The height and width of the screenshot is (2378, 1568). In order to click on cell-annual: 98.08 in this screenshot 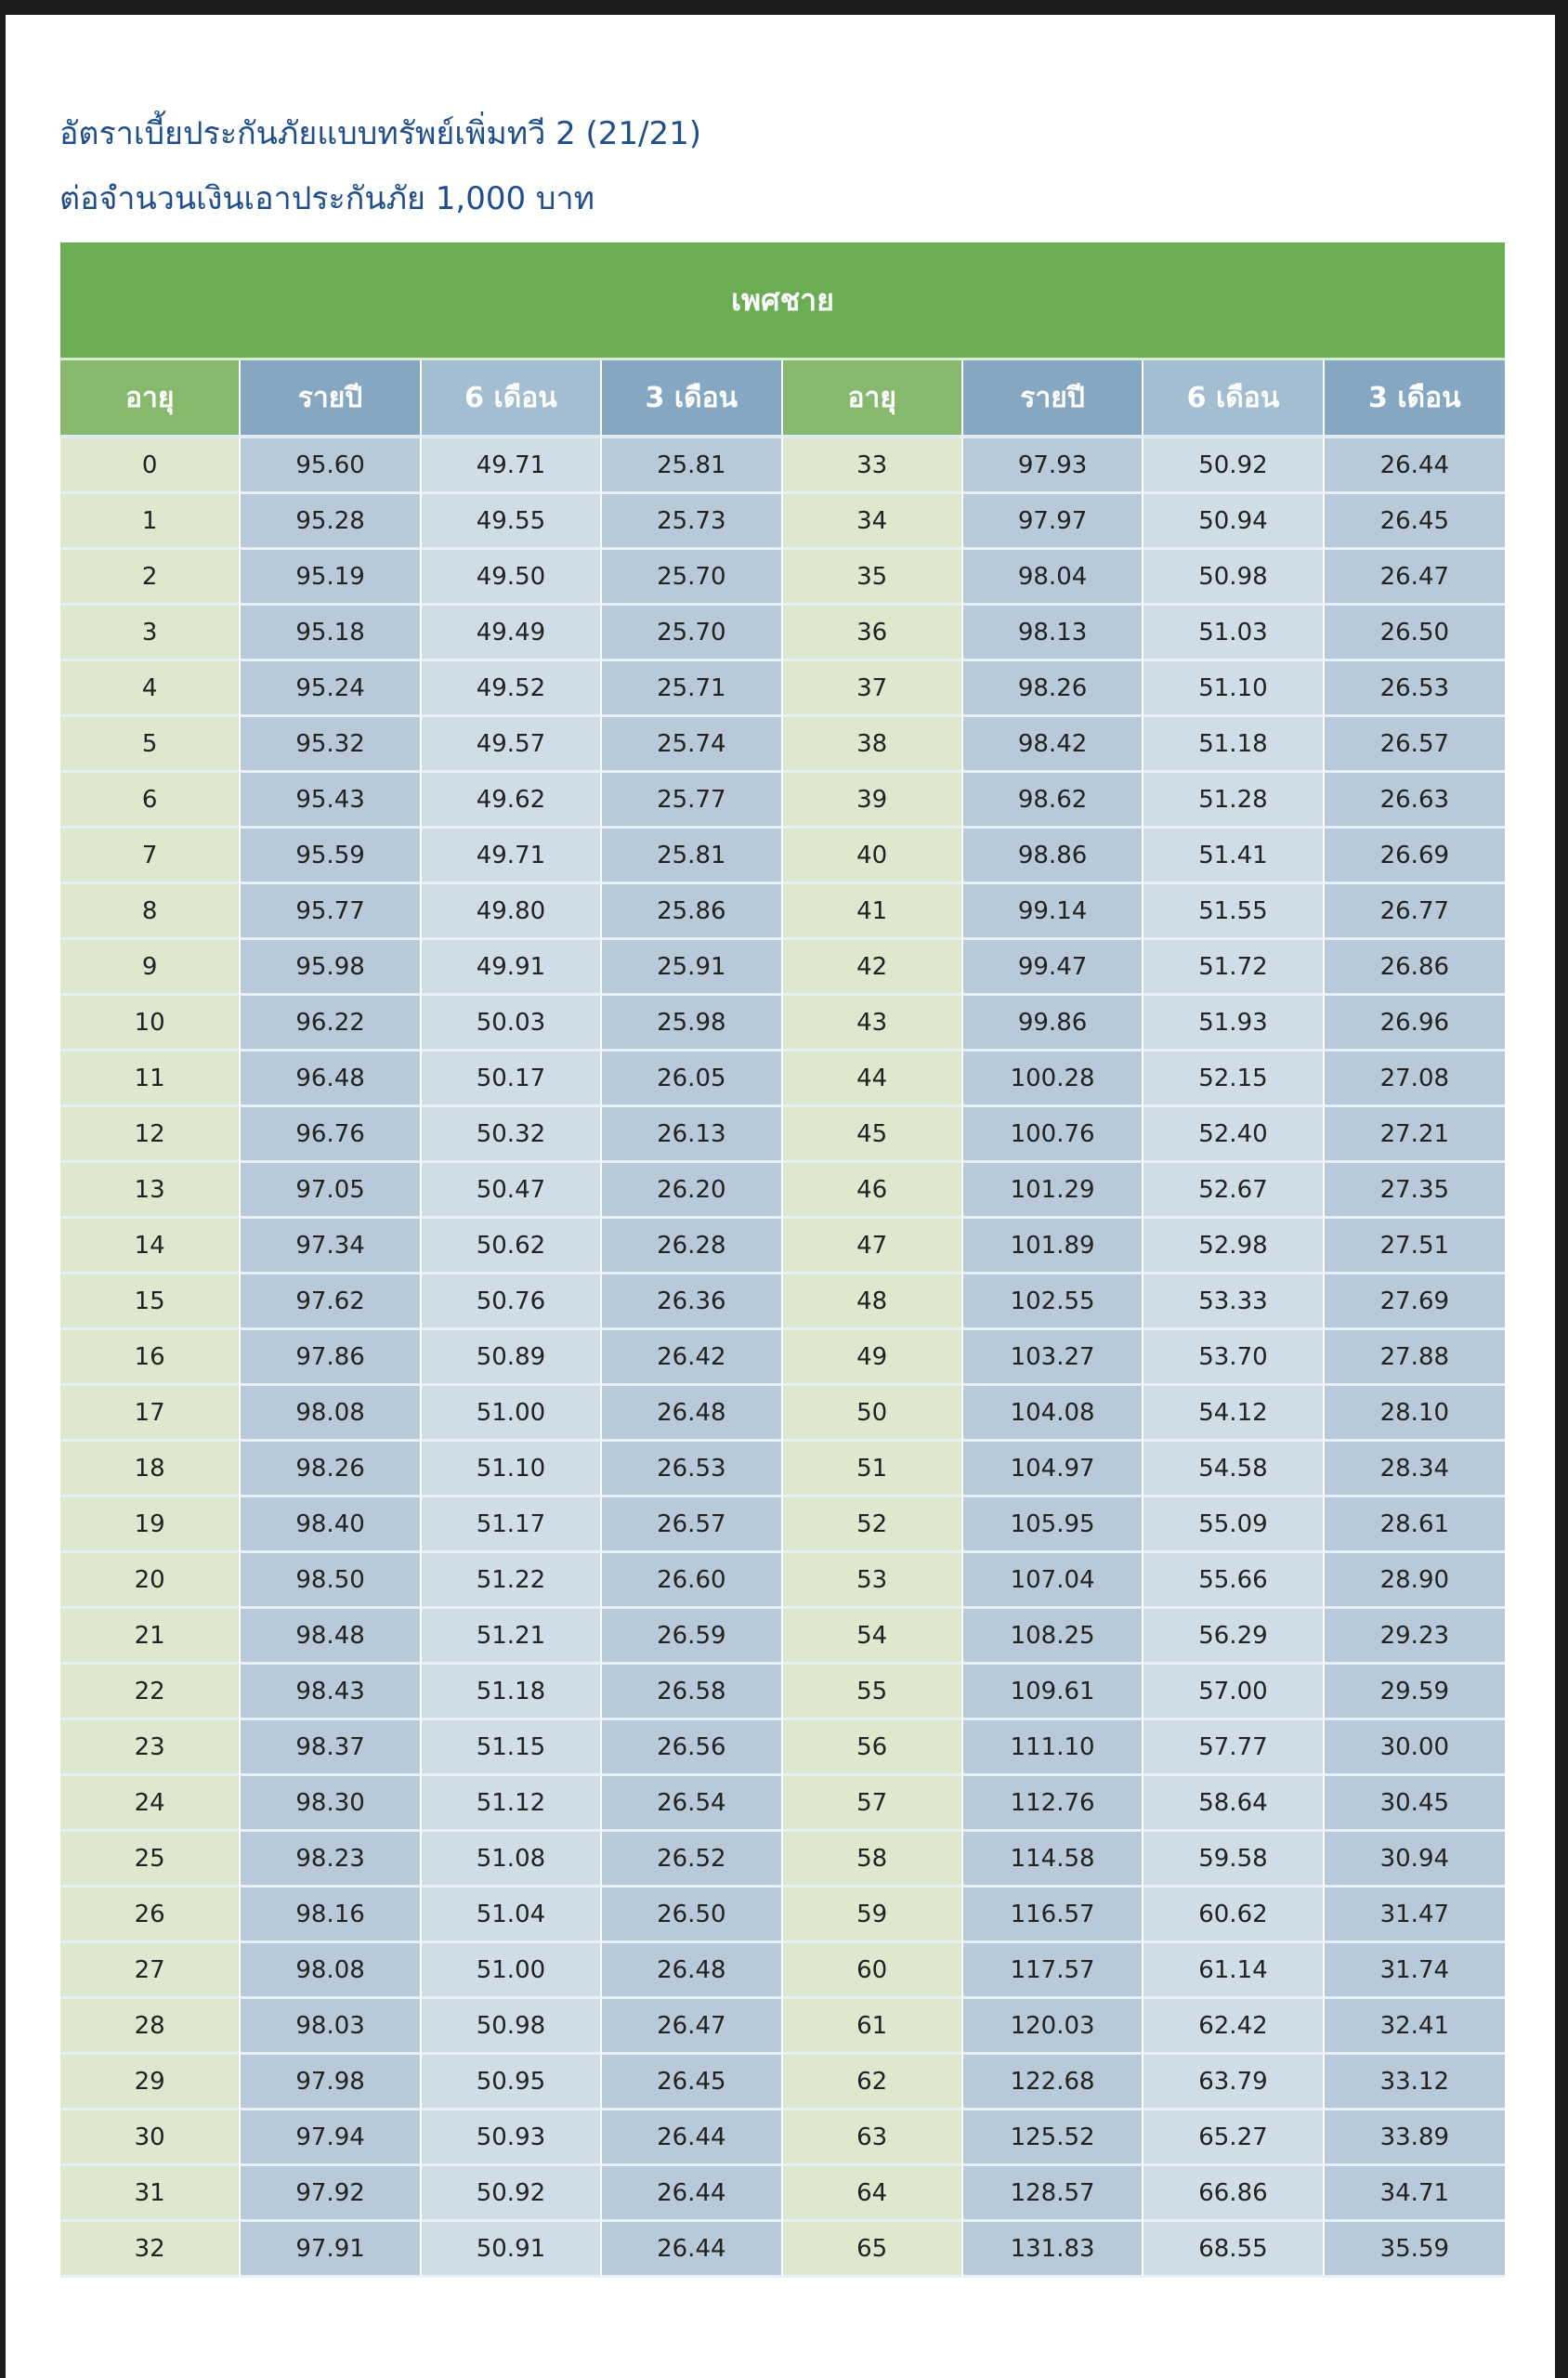, I will do `click(331, 1971)`.